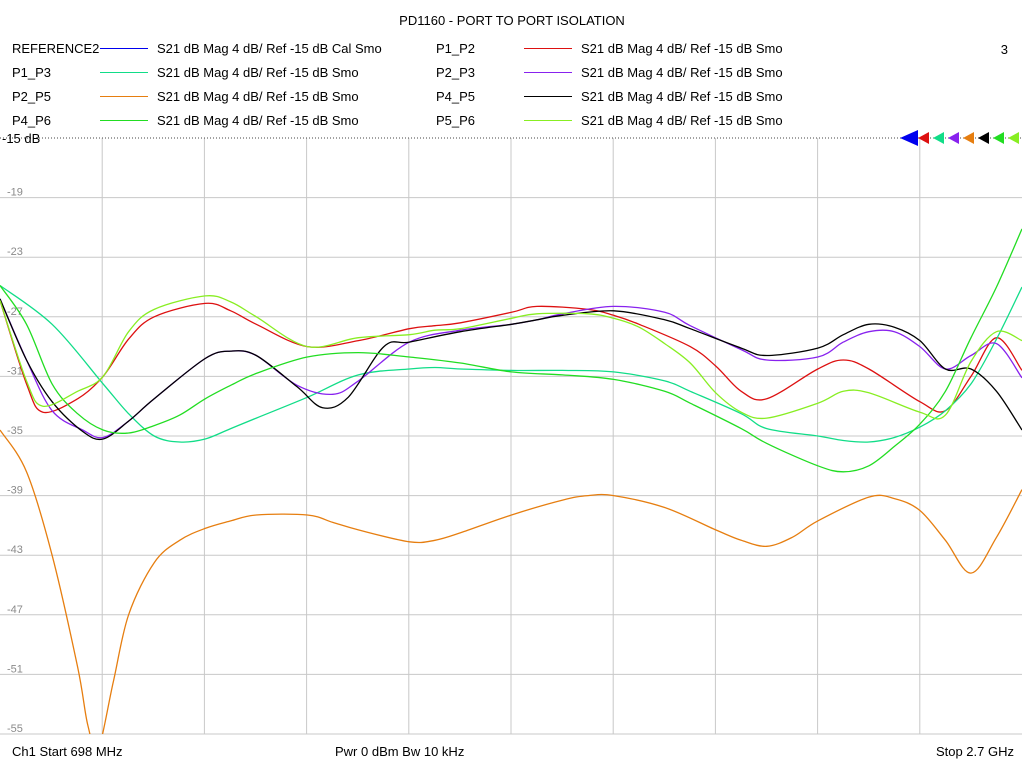  What do you see at coordinates (15, 491) in the screenshot?
I see `y-tick-label: -39` at bounding box center [15, 491].